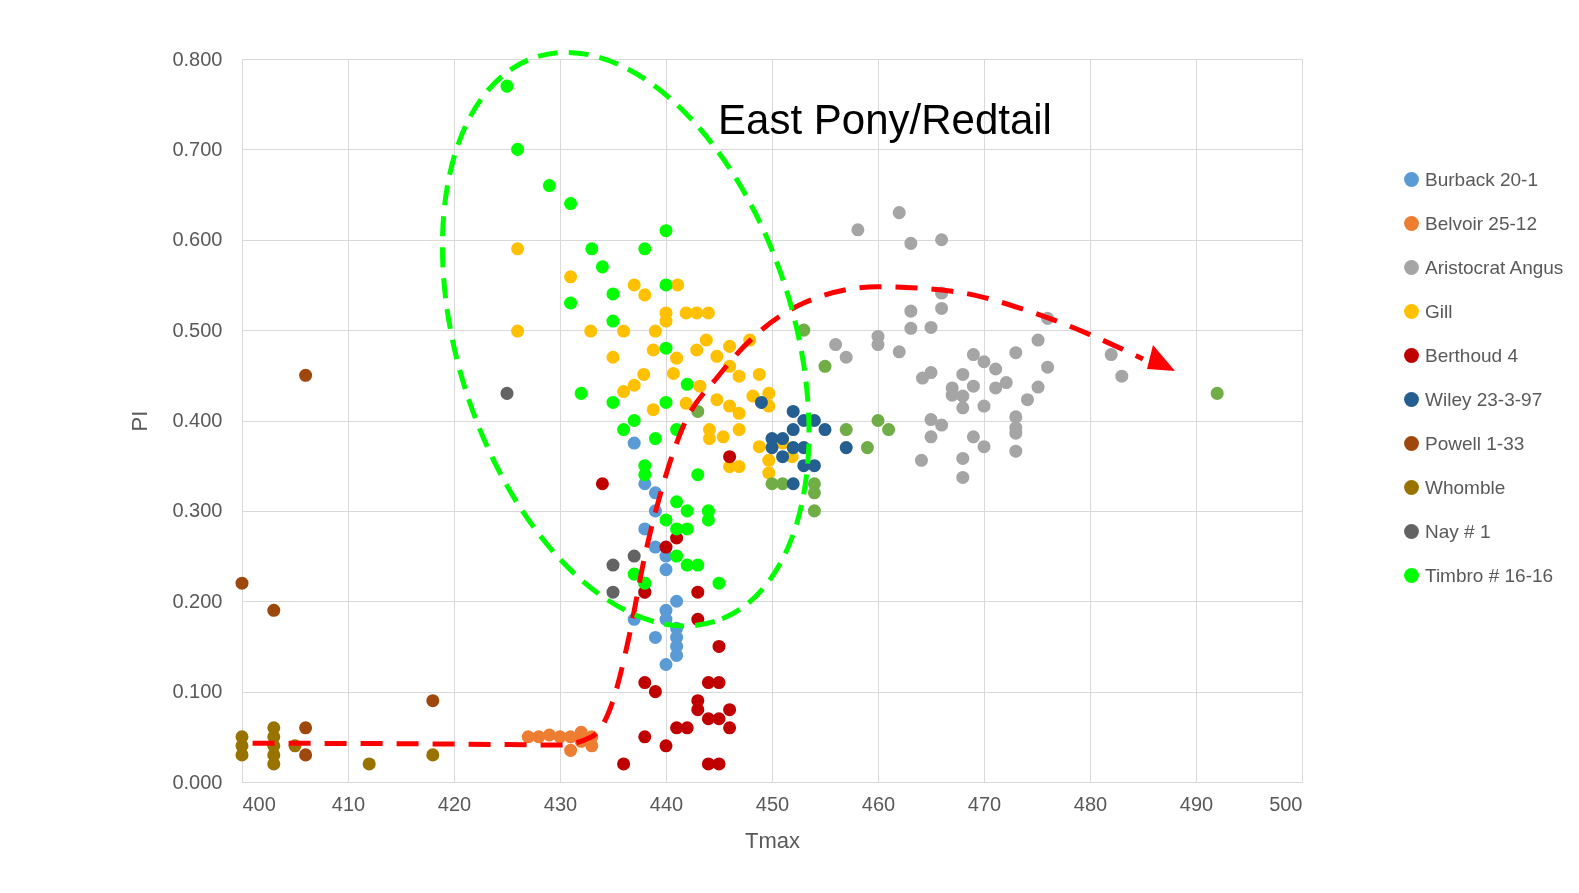 The height and width of the screenshot is (893, 1579). What do you see at coordinates (197, 600) in the screenshot?
I see `y-tick-label: 0.200` at bounding box center [197, 600].